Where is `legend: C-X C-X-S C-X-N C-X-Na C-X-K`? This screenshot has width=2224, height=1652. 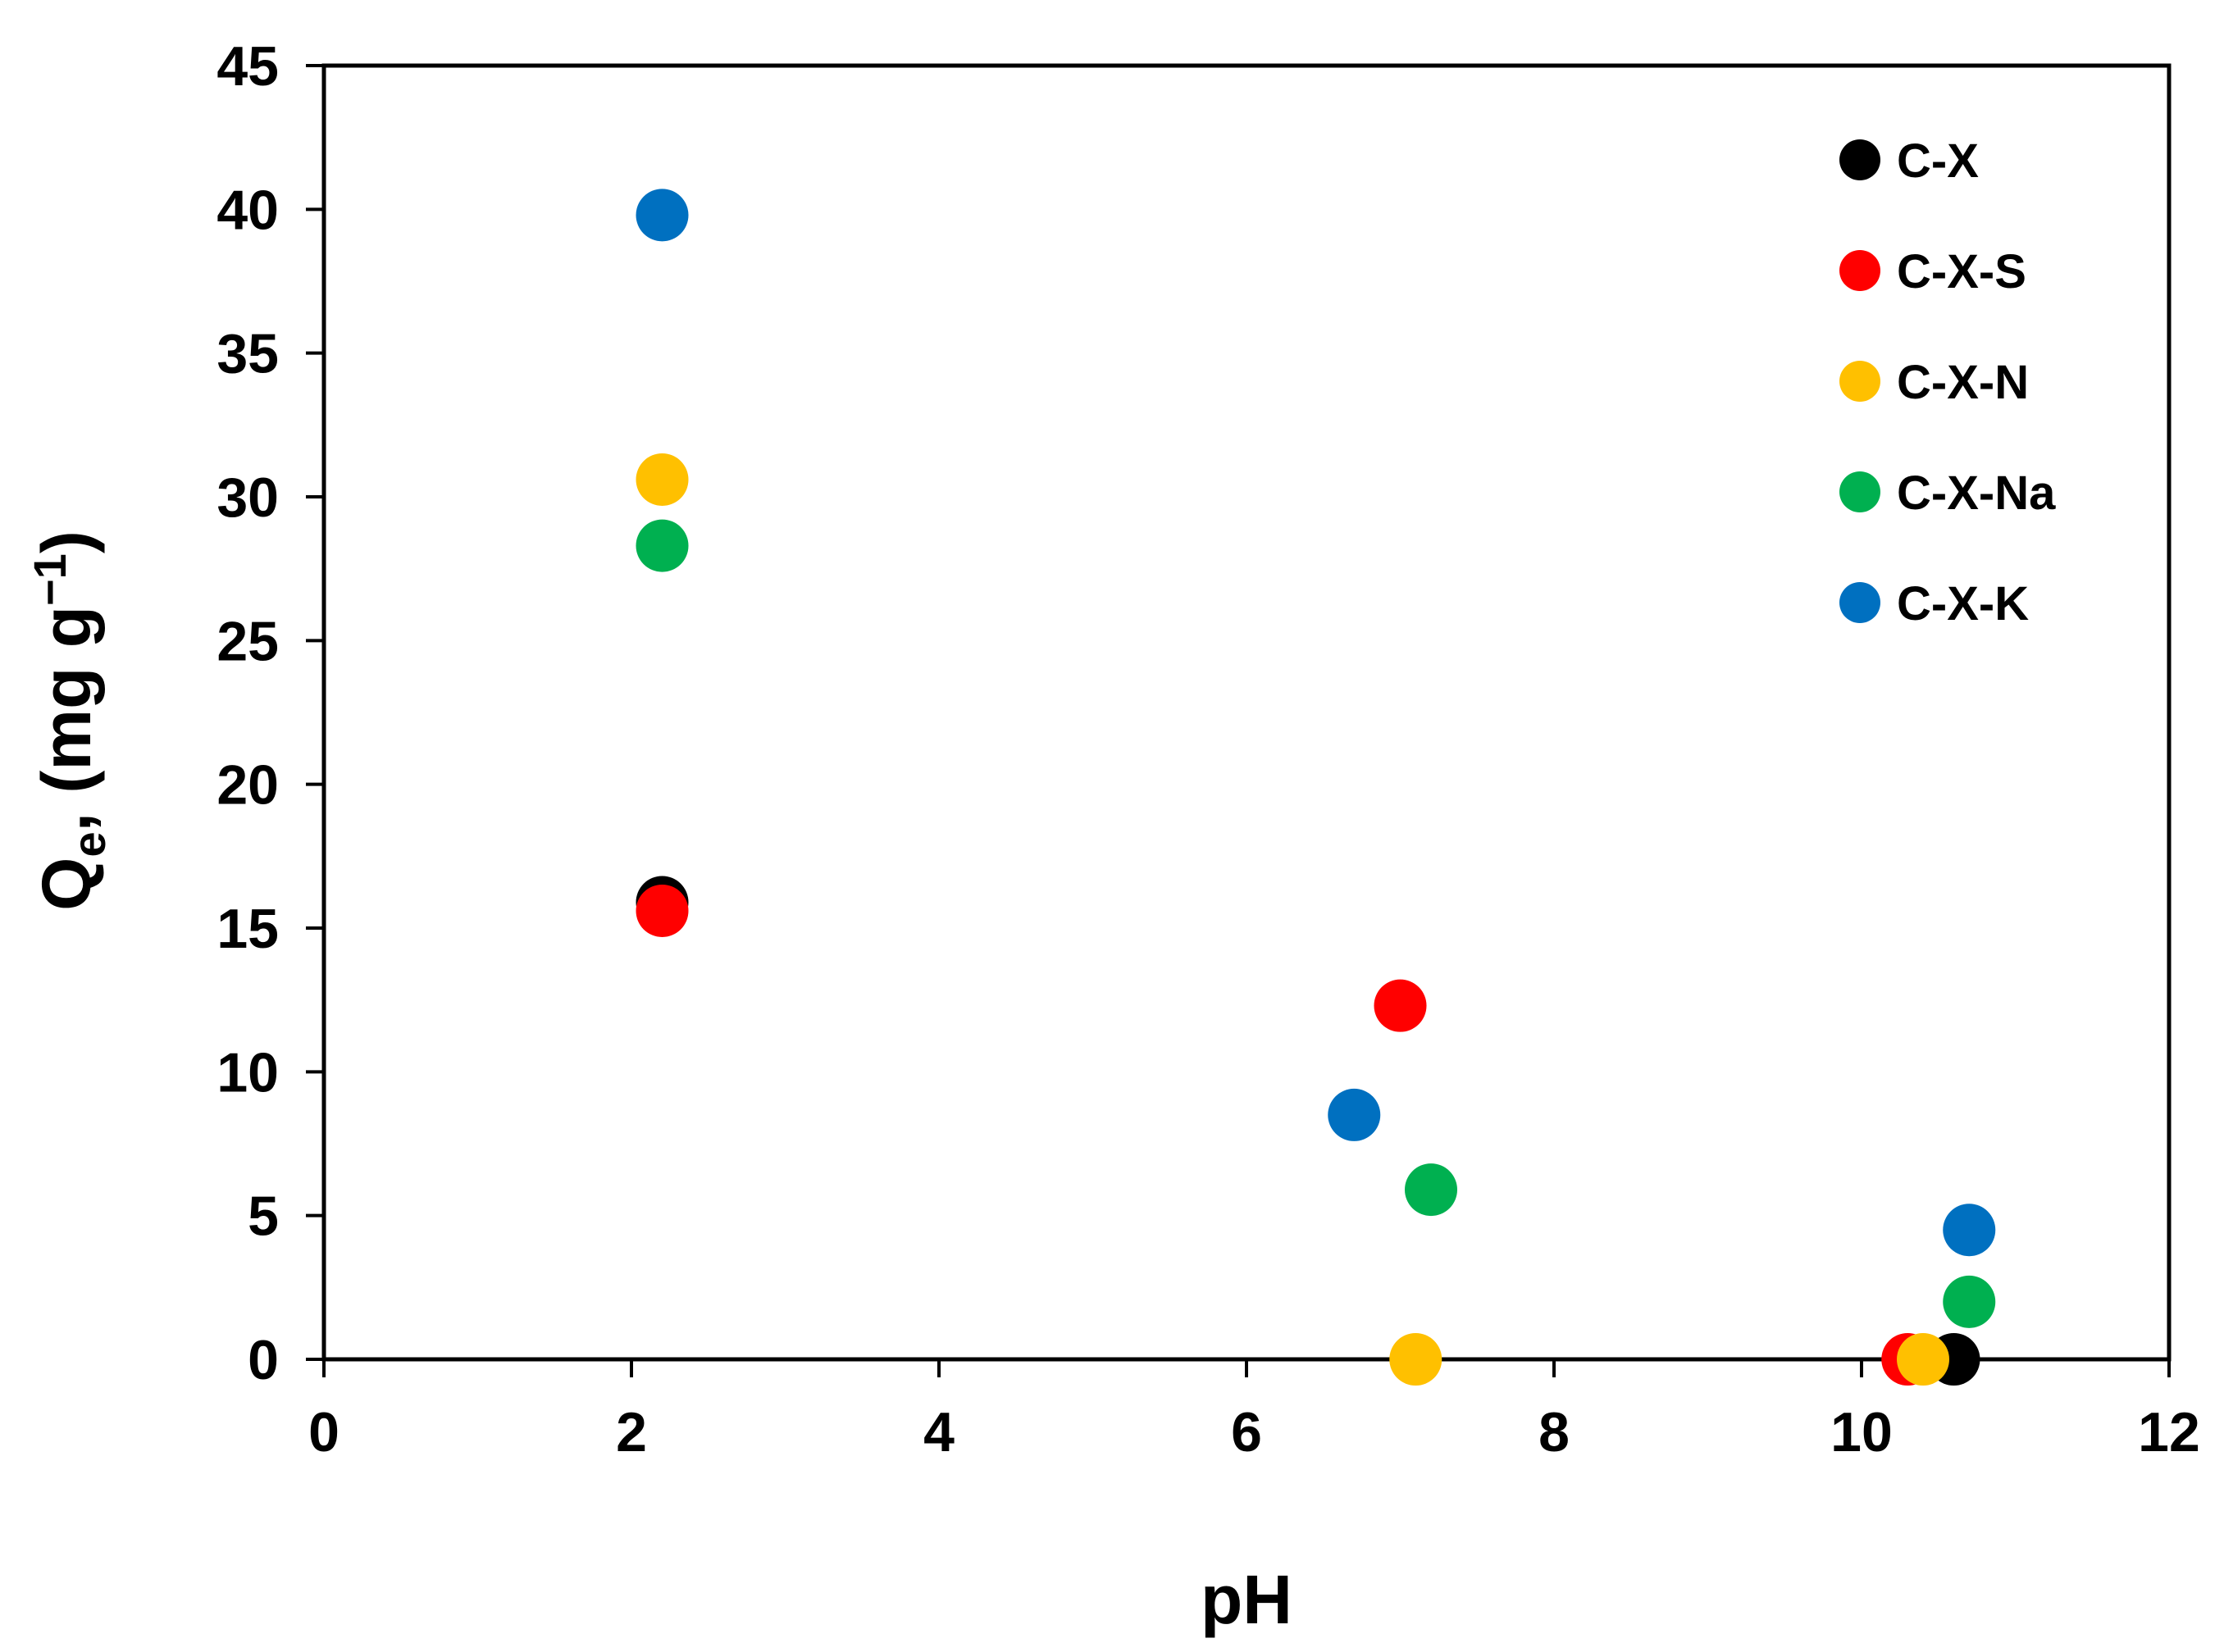 legend: C-X C-X-S C-X-N C-X-Na C-X-K is located at coordinates (1947, 382).